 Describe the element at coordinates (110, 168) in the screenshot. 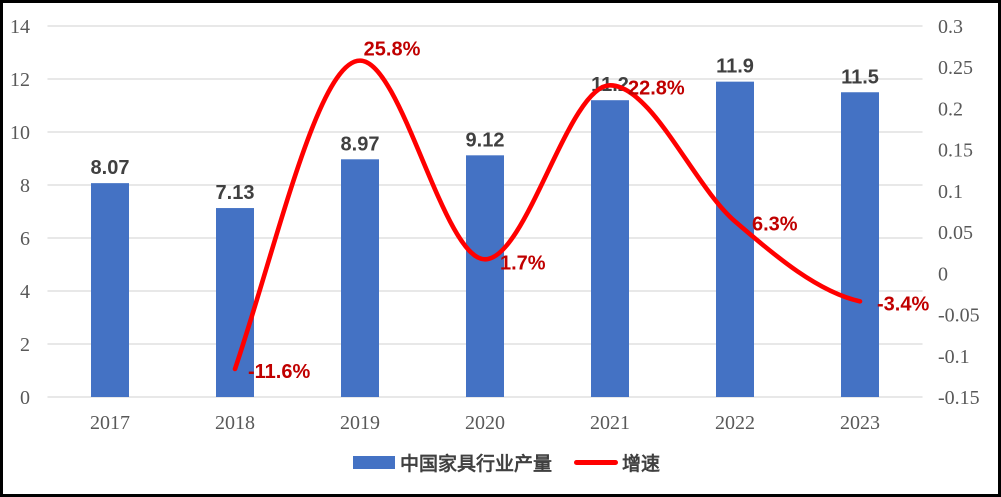

I see `bar-value-label: 8.07` at that location.